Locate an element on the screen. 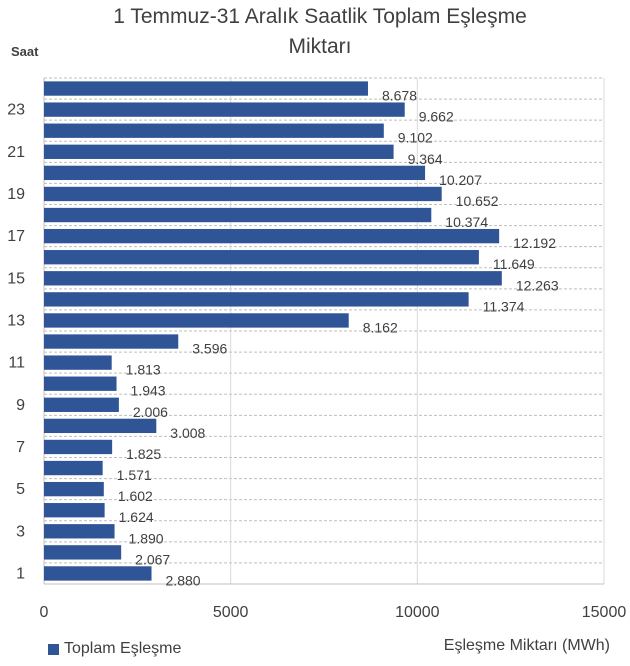  y-tick-label: 3 is located at coordinates (20, 531).